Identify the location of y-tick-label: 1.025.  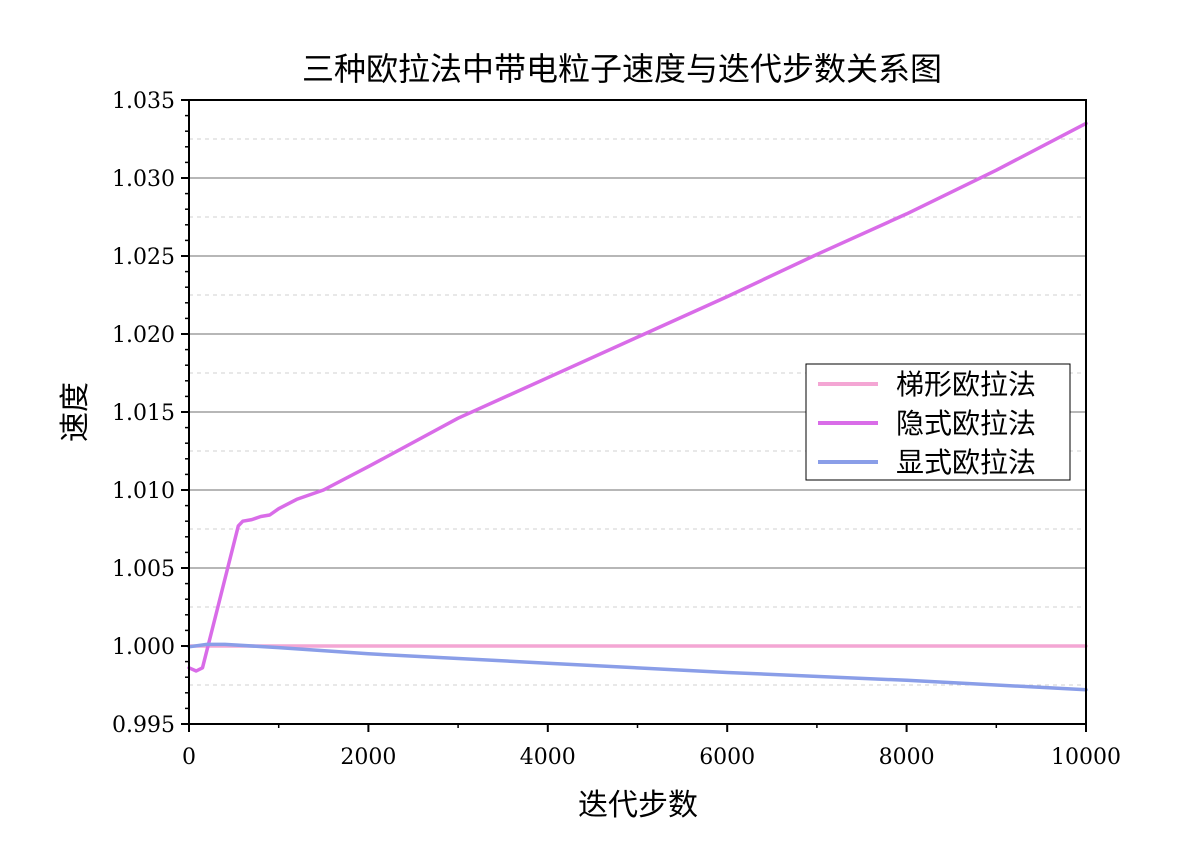
(143, 257).